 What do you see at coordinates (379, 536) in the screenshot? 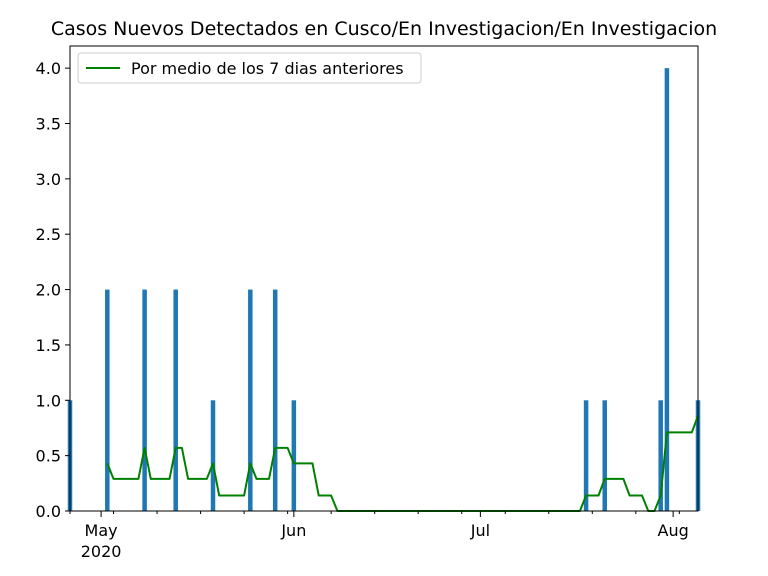
I see `x-axis: May 2020 Jun Jul Aug` at bounding box center [379, 536].